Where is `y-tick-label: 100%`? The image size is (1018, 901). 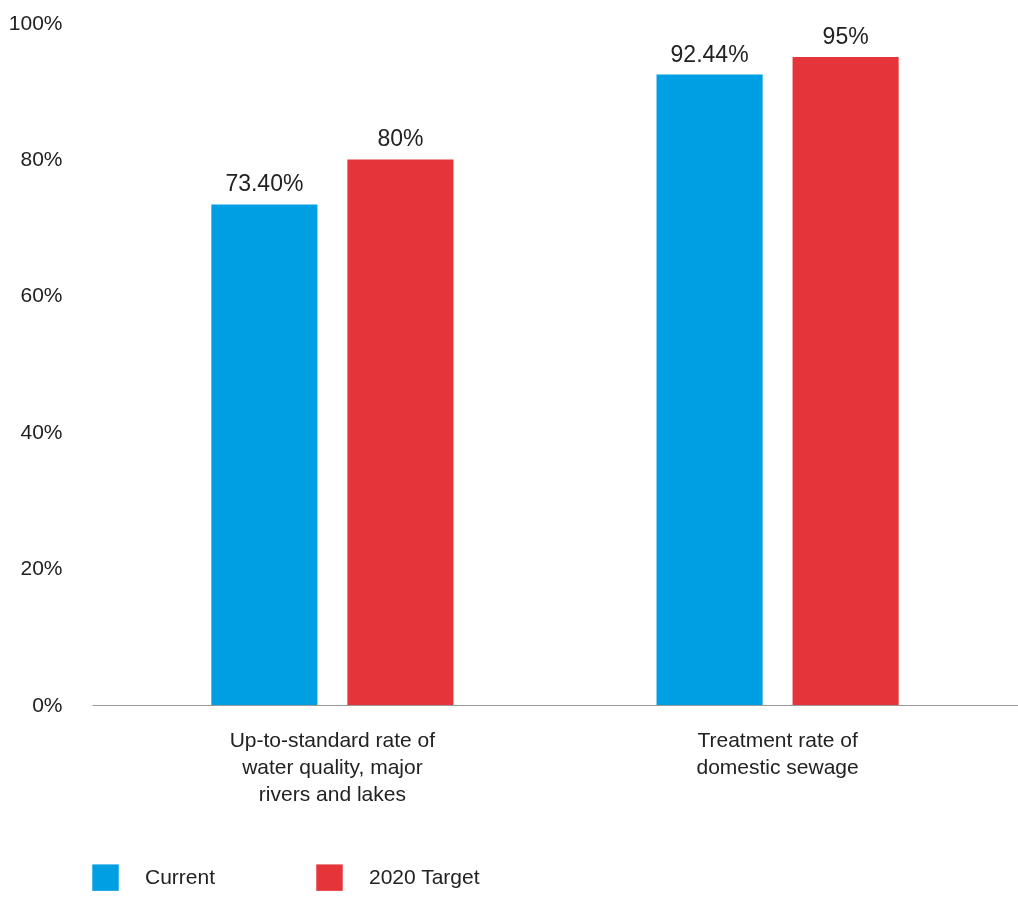
y-tick-label: 100% is located at coordinates (35, 22).